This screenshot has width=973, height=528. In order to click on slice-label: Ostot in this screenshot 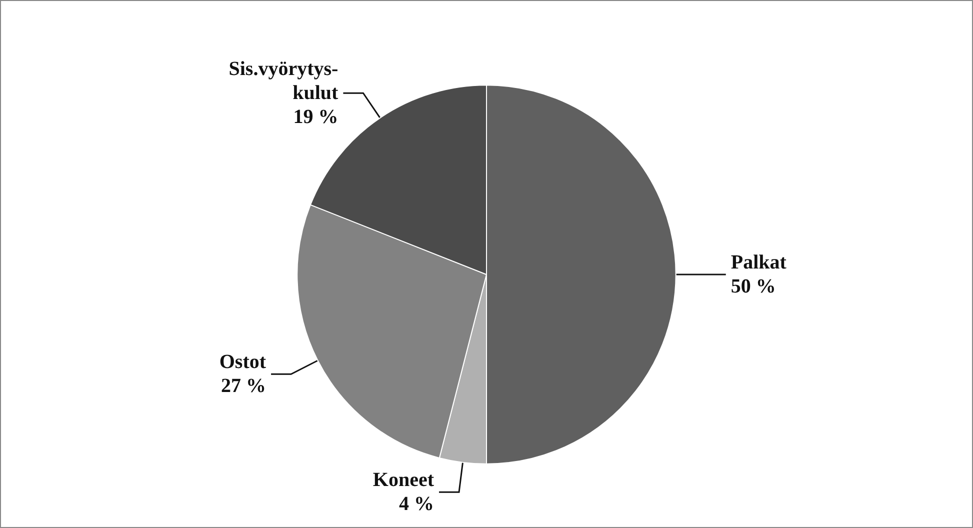, I will do `click(242, 362)`.